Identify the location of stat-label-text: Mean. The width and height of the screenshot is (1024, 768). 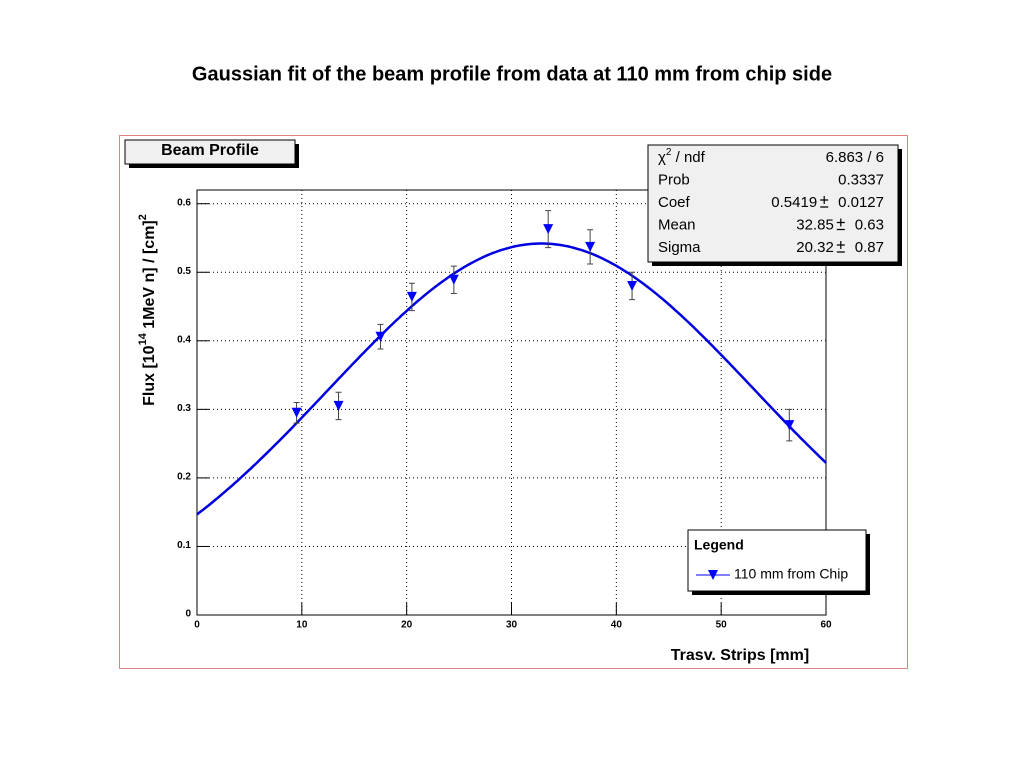
(677, 224).